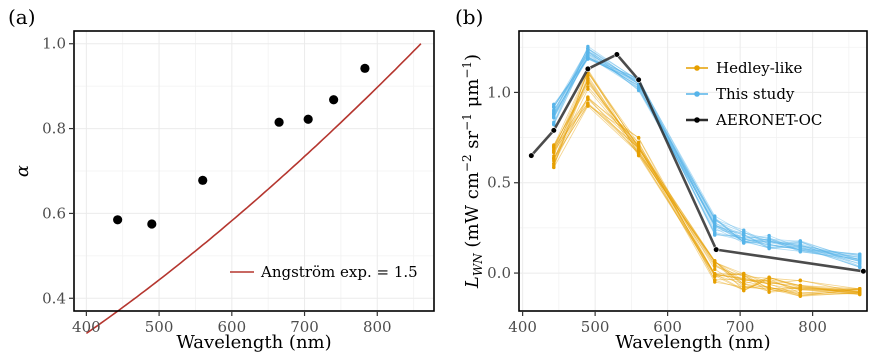 This screenshot has width=870, height=354. Describe the element at coordinates (469, 17) in the screenshot. I see `panel-b-label: (b)` at that location.